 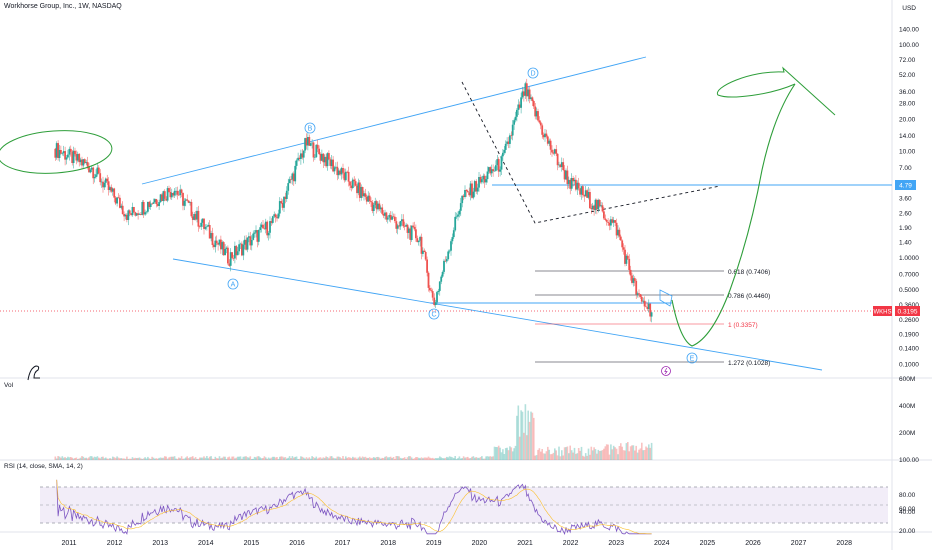 What do you see at coordinates (115, 543) in the screenshot?
I see `time-tick: 2012` at bounding box center [115, 543].